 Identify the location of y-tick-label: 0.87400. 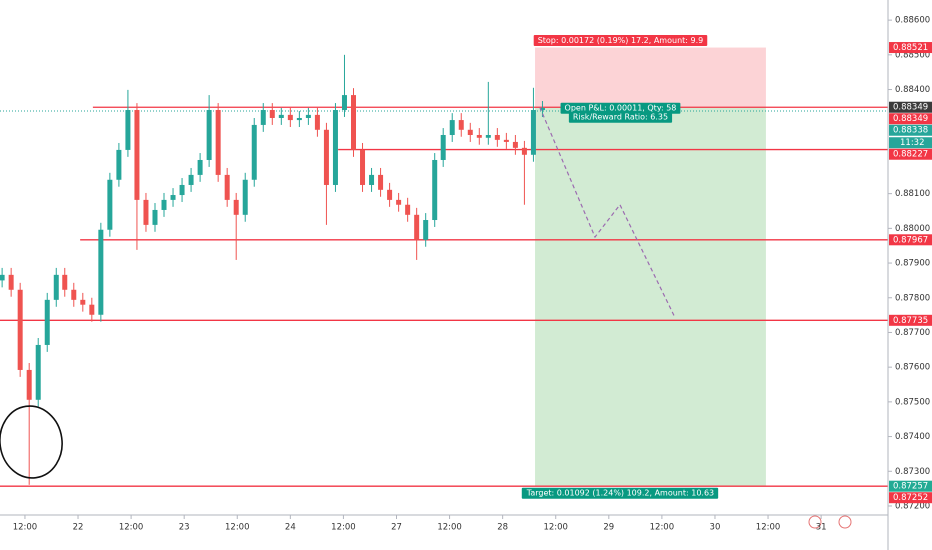
(912, 437).